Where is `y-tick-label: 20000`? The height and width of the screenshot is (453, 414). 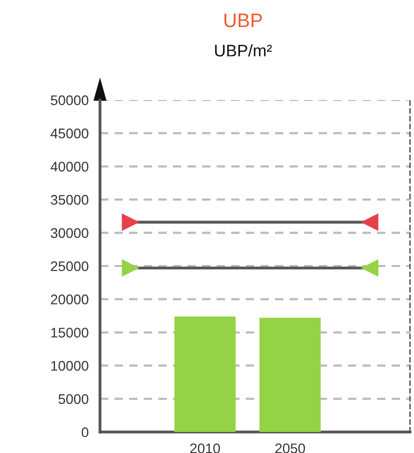
y-tick-label: 20000 is located at coordinates (69, 299).